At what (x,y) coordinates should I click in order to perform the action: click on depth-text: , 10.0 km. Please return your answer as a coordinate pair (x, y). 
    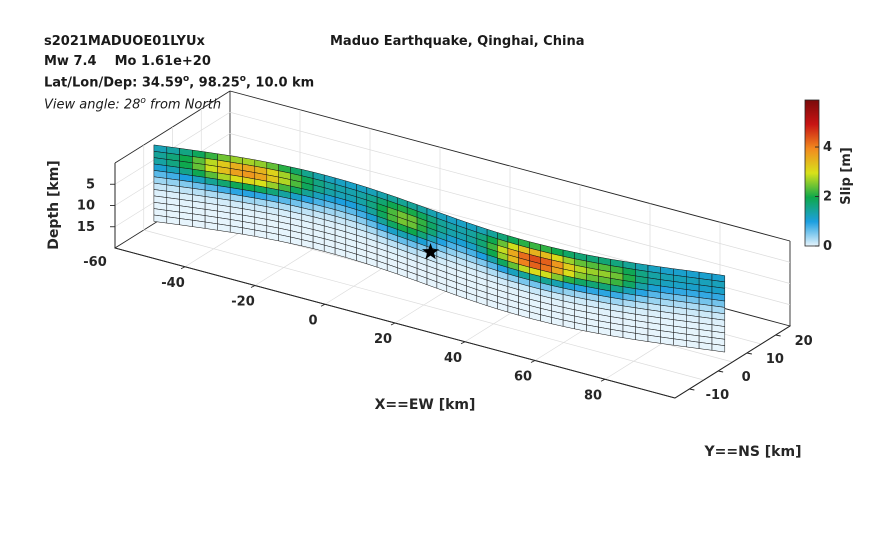
    Looking at the image, I should click on (280, 83).